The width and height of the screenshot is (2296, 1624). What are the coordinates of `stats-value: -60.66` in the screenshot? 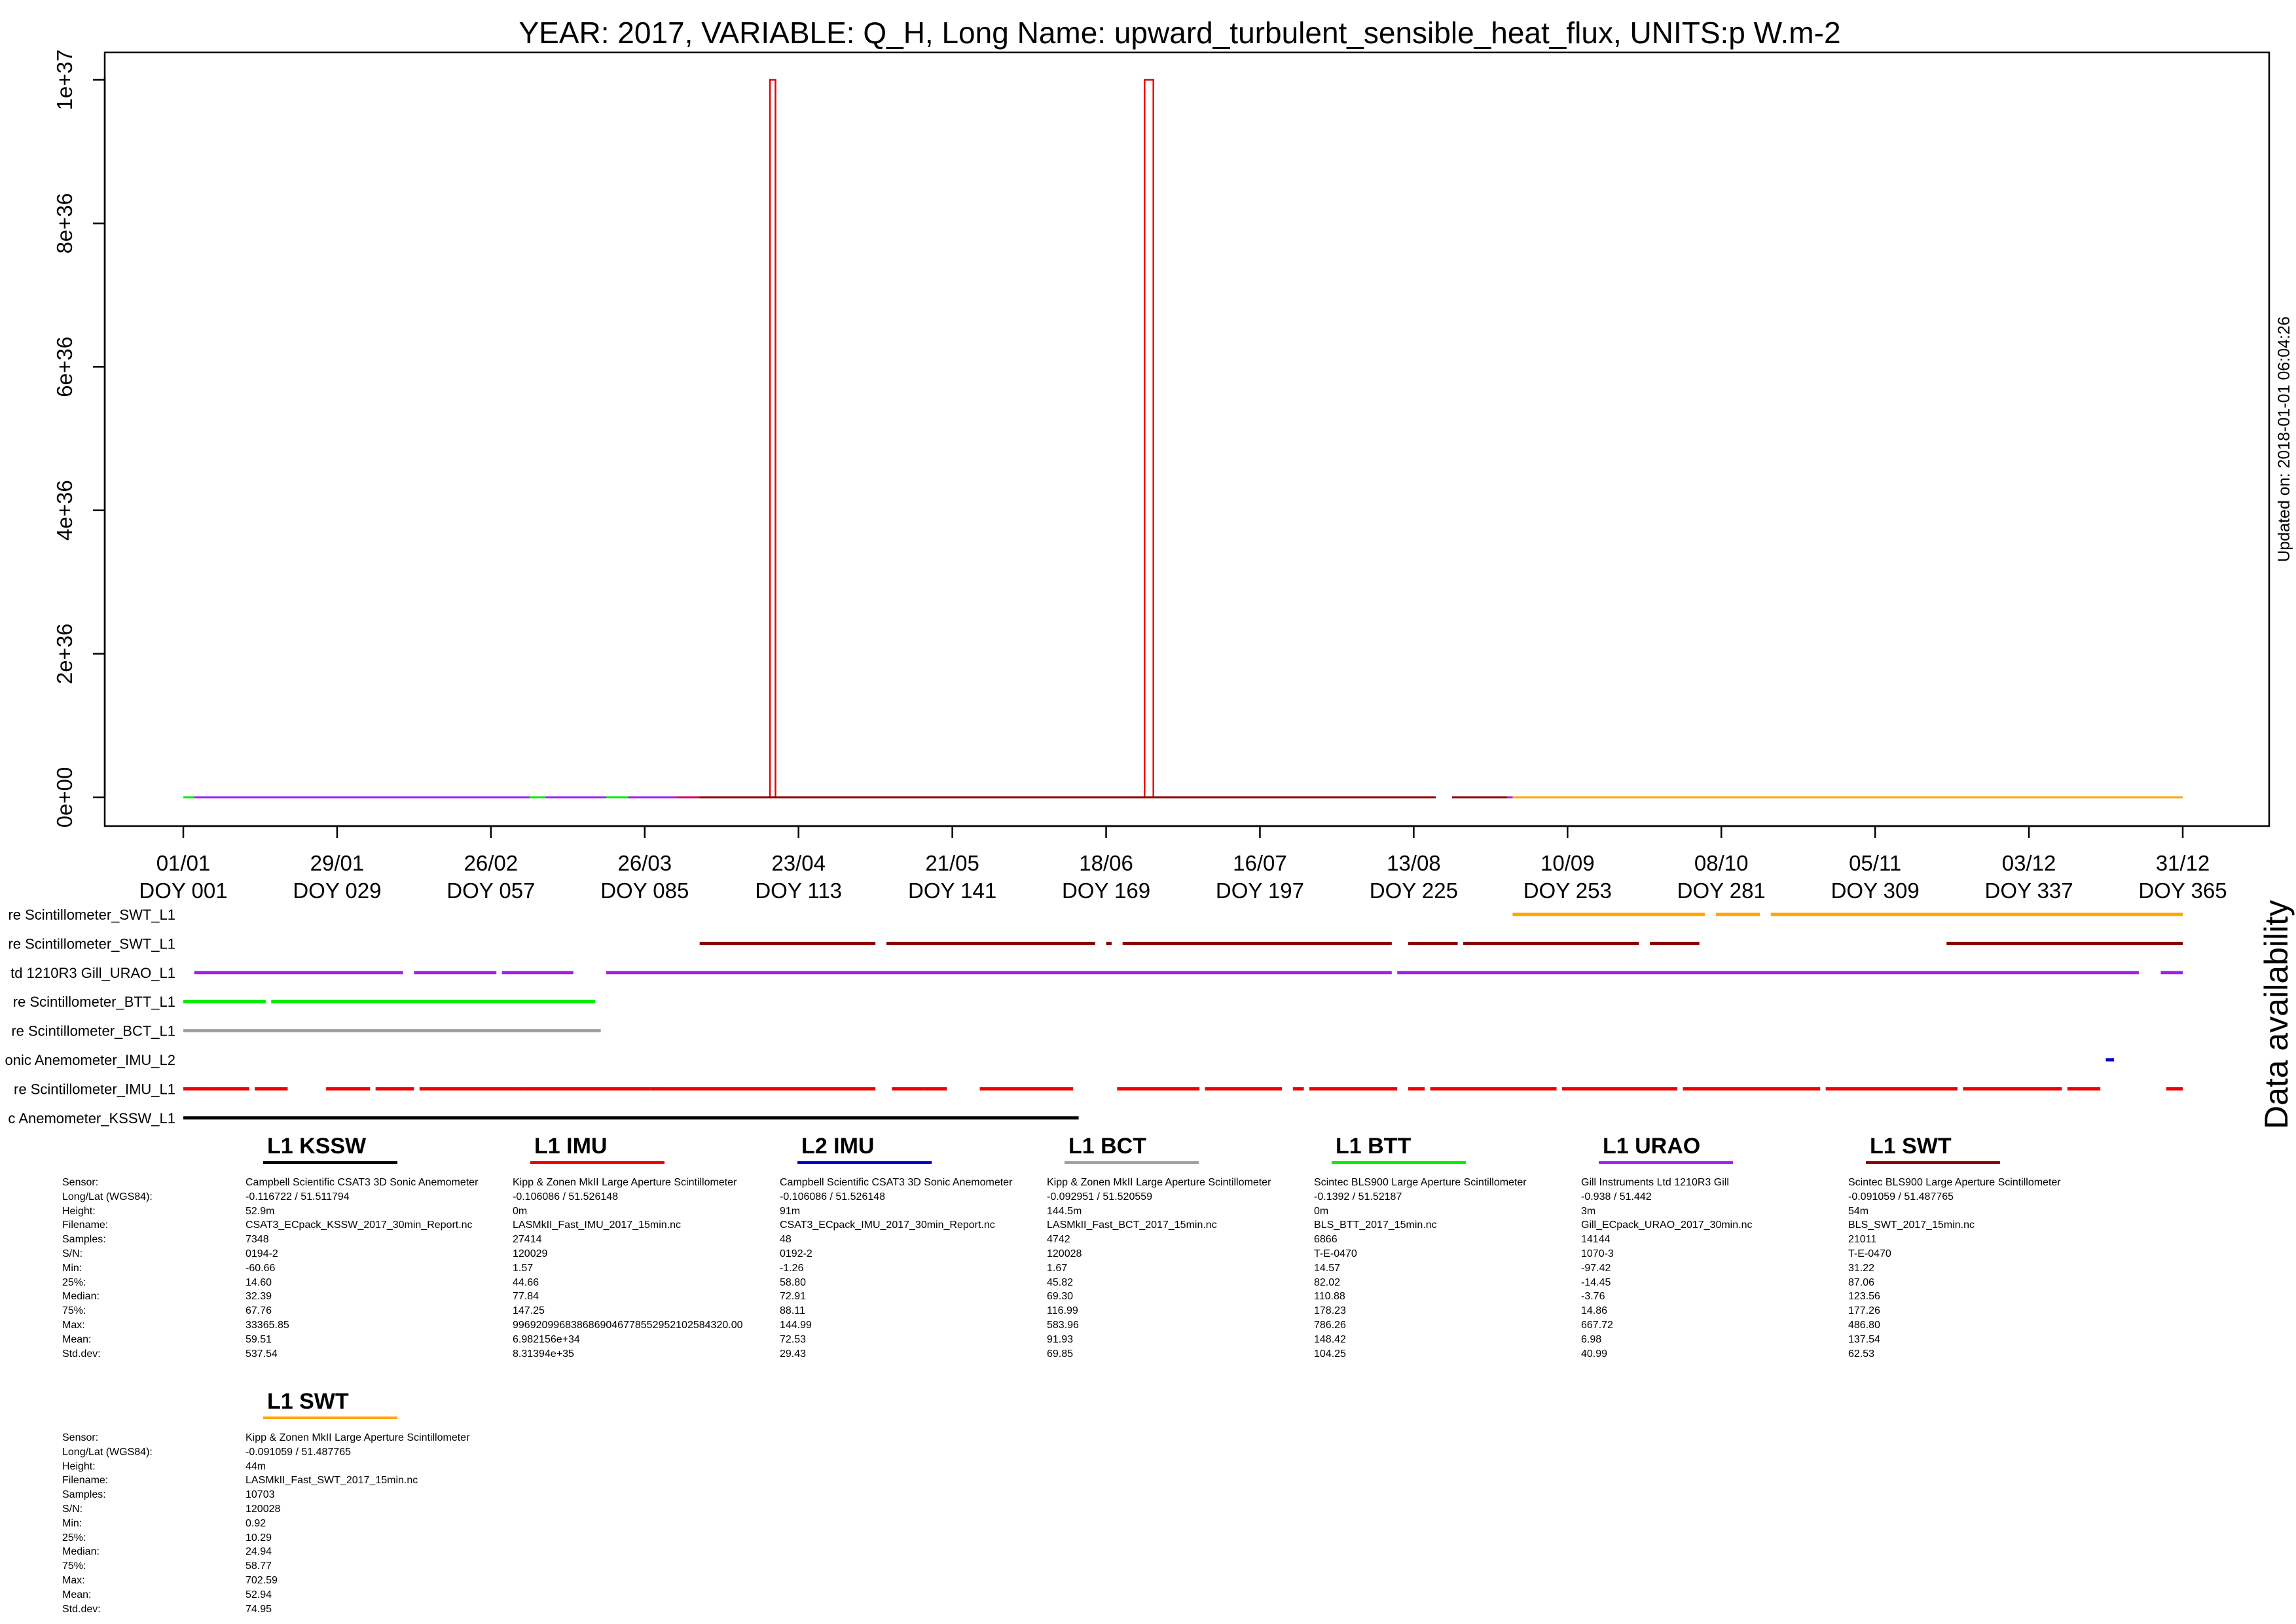 It's located at (261, 1268).